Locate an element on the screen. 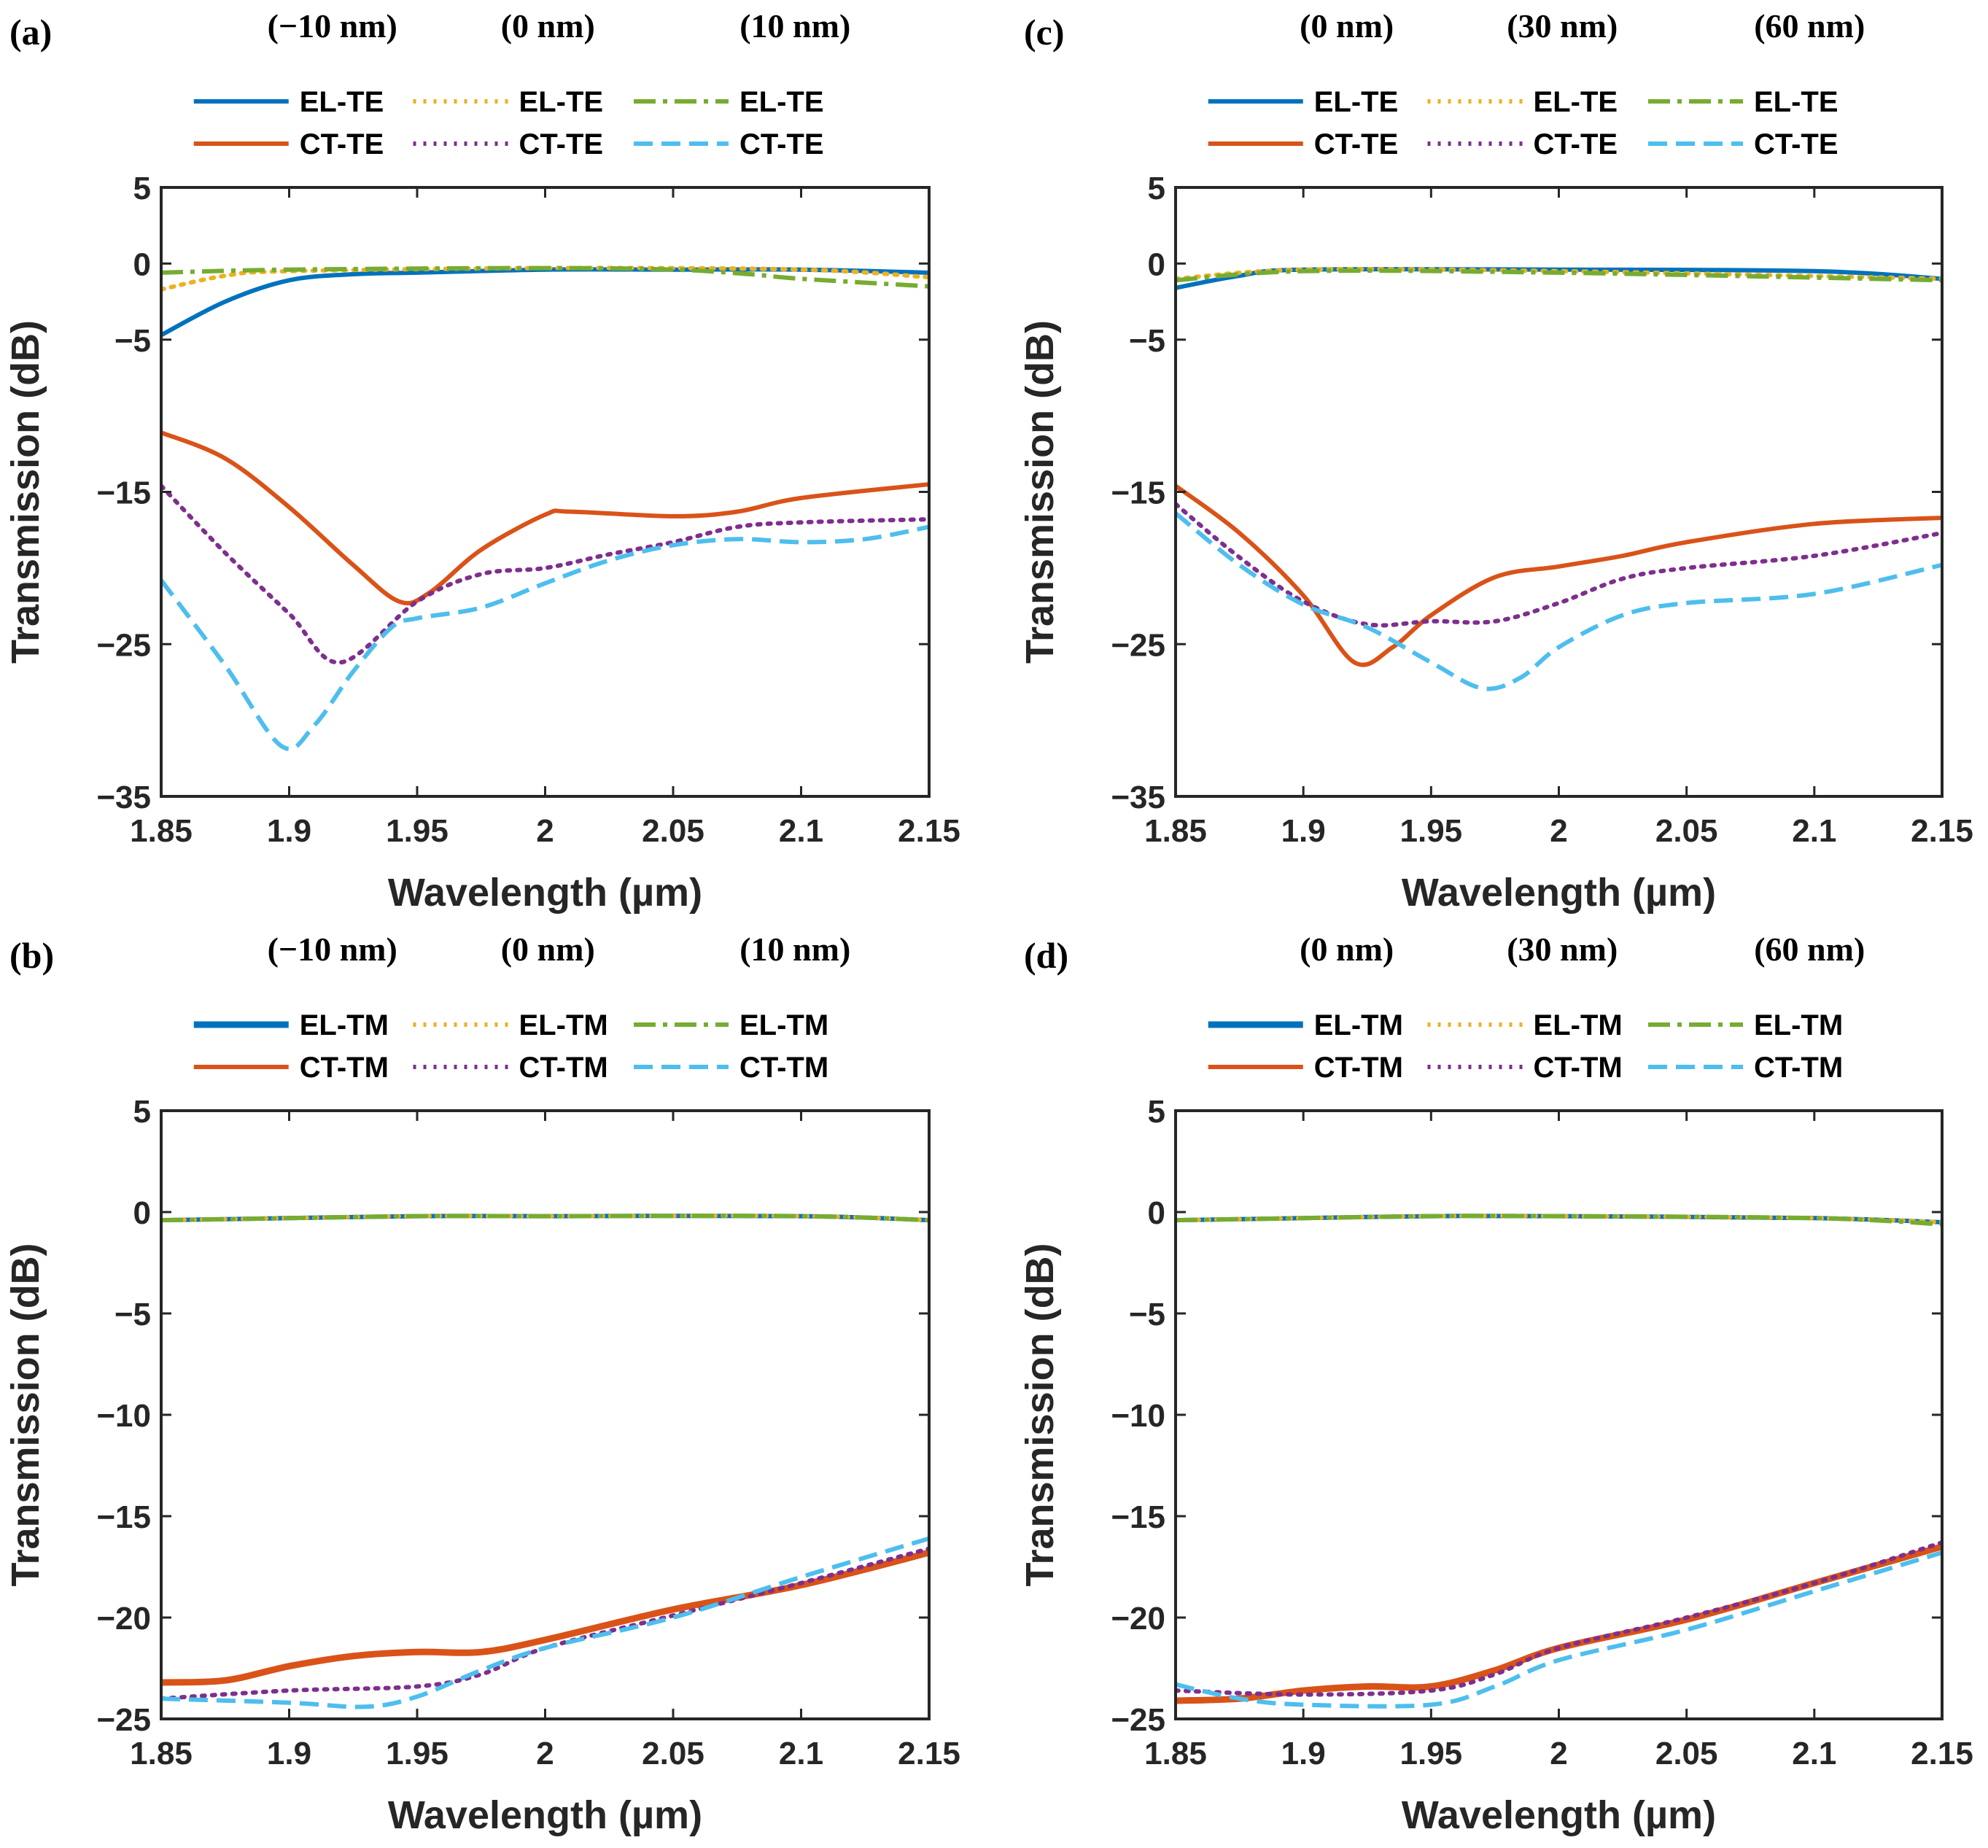 The width and height of the screenshot is (1988, 1848). panel-label: (b) is located at coordinates (31, 955).